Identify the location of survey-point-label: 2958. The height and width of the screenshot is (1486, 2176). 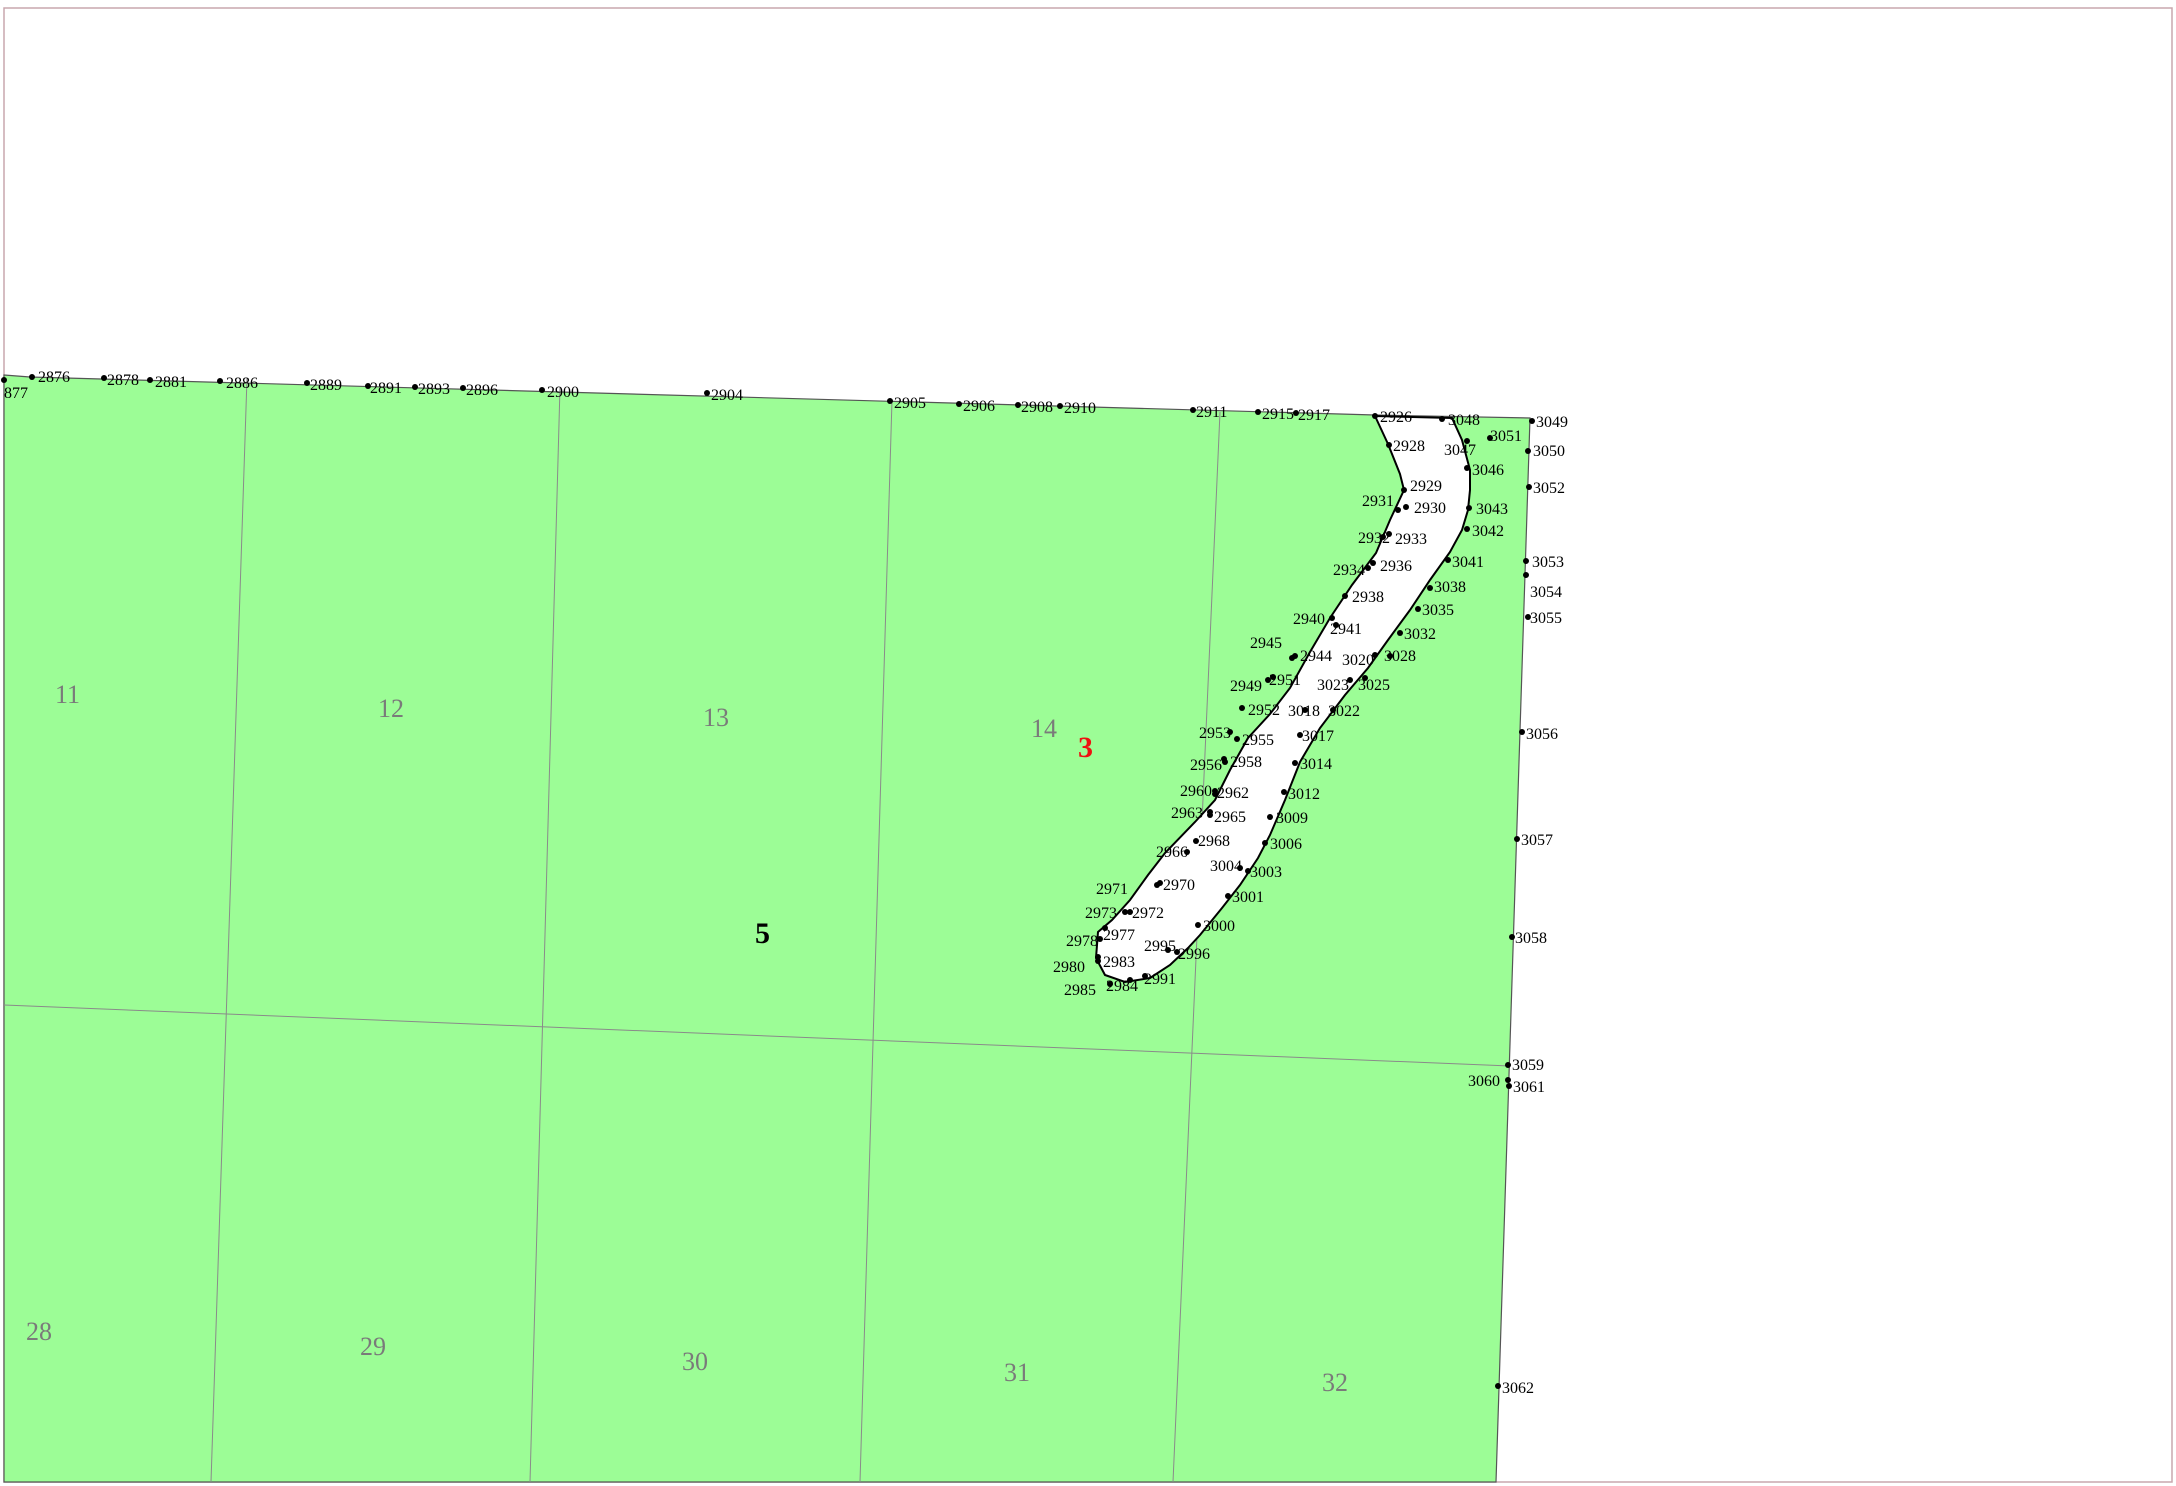
(1246, 762).